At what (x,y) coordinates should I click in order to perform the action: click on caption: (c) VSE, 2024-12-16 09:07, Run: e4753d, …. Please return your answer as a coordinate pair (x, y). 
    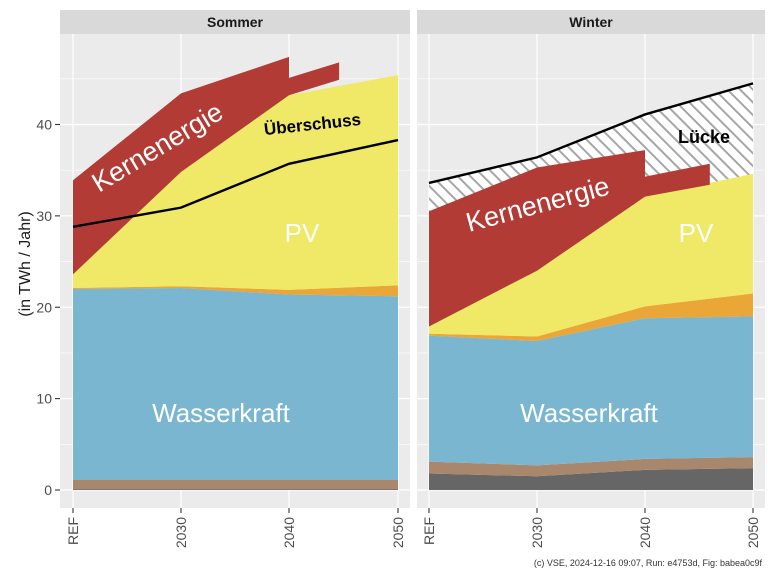
    Looking at the image, I should click on (647, 563).